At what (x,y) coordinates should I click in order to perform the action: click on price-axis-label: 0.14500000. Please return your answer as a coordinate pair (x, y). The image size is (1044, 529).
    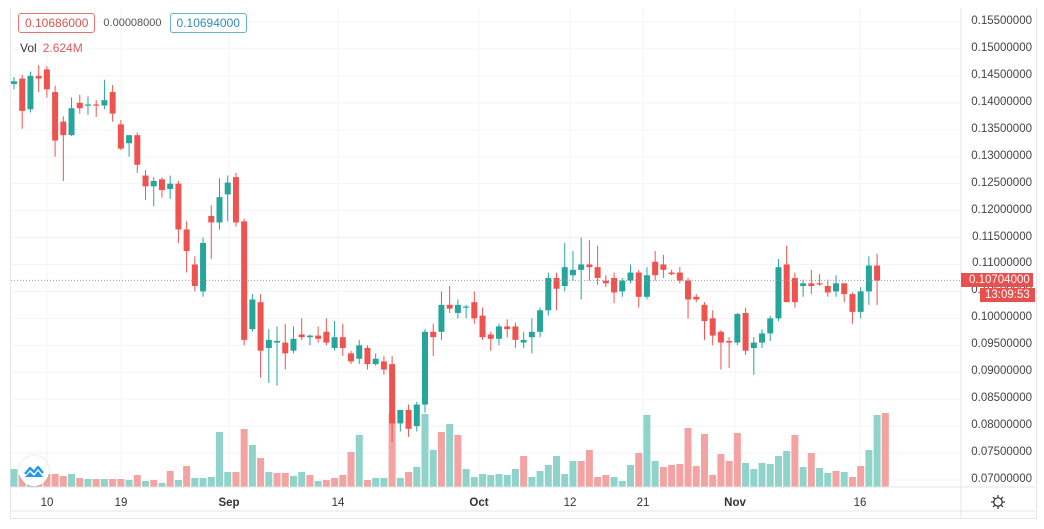
    Looking at the image, I should click on (1001, 74).